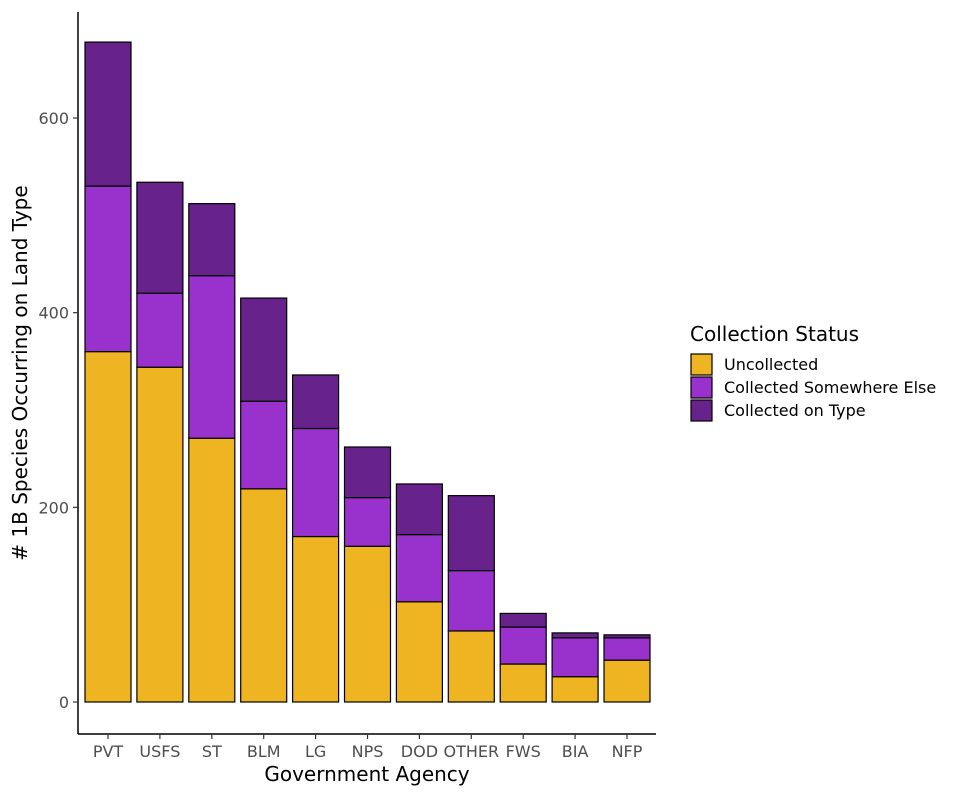 This screenshot has width=975, height=796. I want to click on bar-usfs-uncollected, so click(160, 534).